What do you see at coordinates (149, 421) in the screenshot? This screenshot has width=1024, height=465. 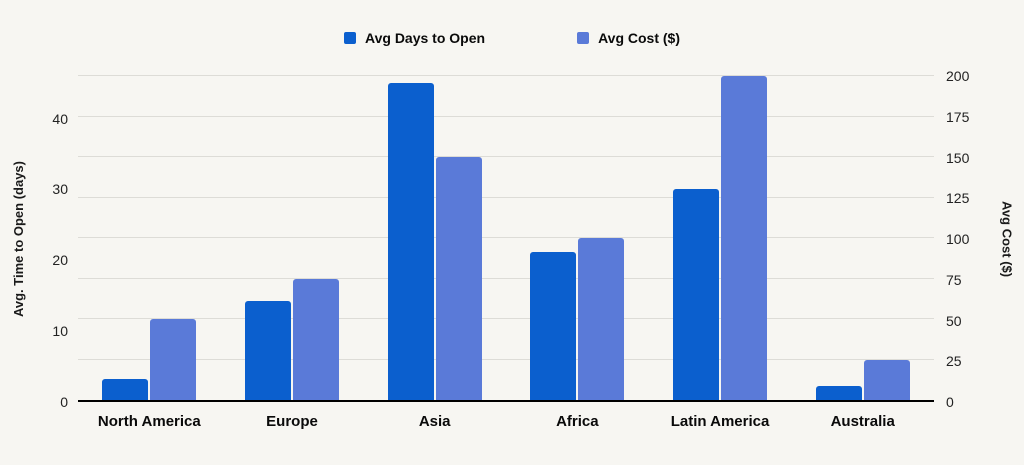 I see `x-label-north-america: North America` at bounding box center [149, 421].